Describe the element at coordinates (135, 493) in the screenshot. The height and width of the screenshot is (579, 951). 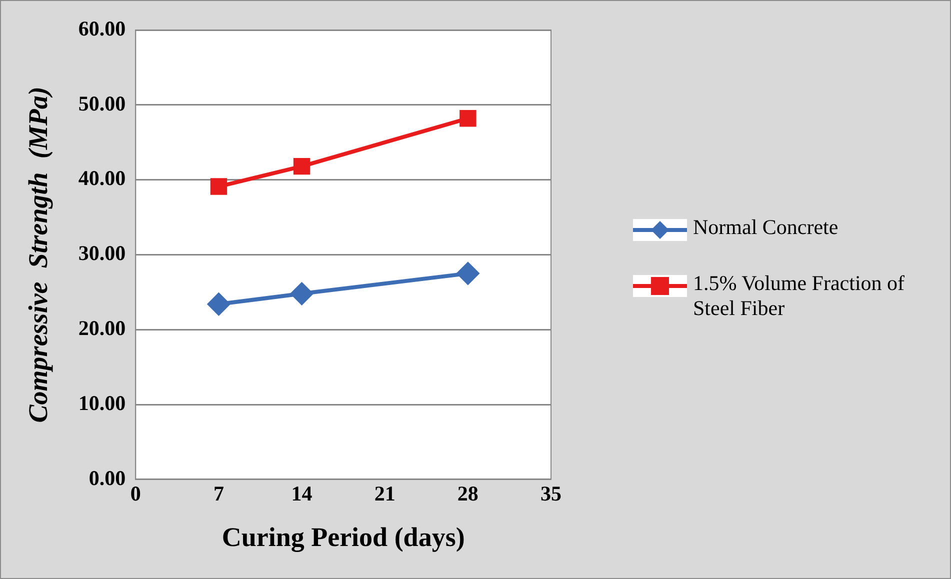
I see `x-tick-label: 0` at that location.